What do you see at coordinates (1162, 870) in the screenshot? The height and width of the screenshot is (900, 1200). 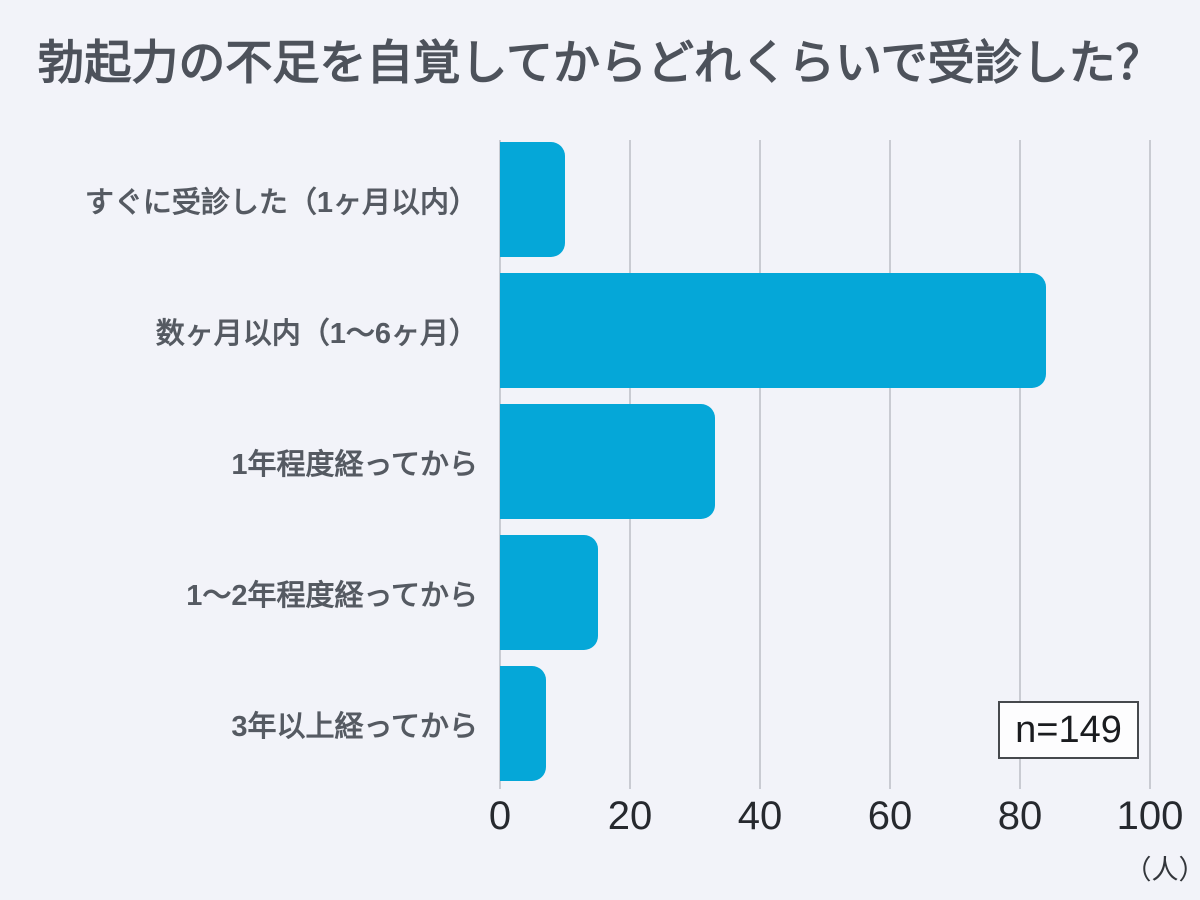 I see `x-axis-unit-label: （人）` at bounding box center [1162, 870].